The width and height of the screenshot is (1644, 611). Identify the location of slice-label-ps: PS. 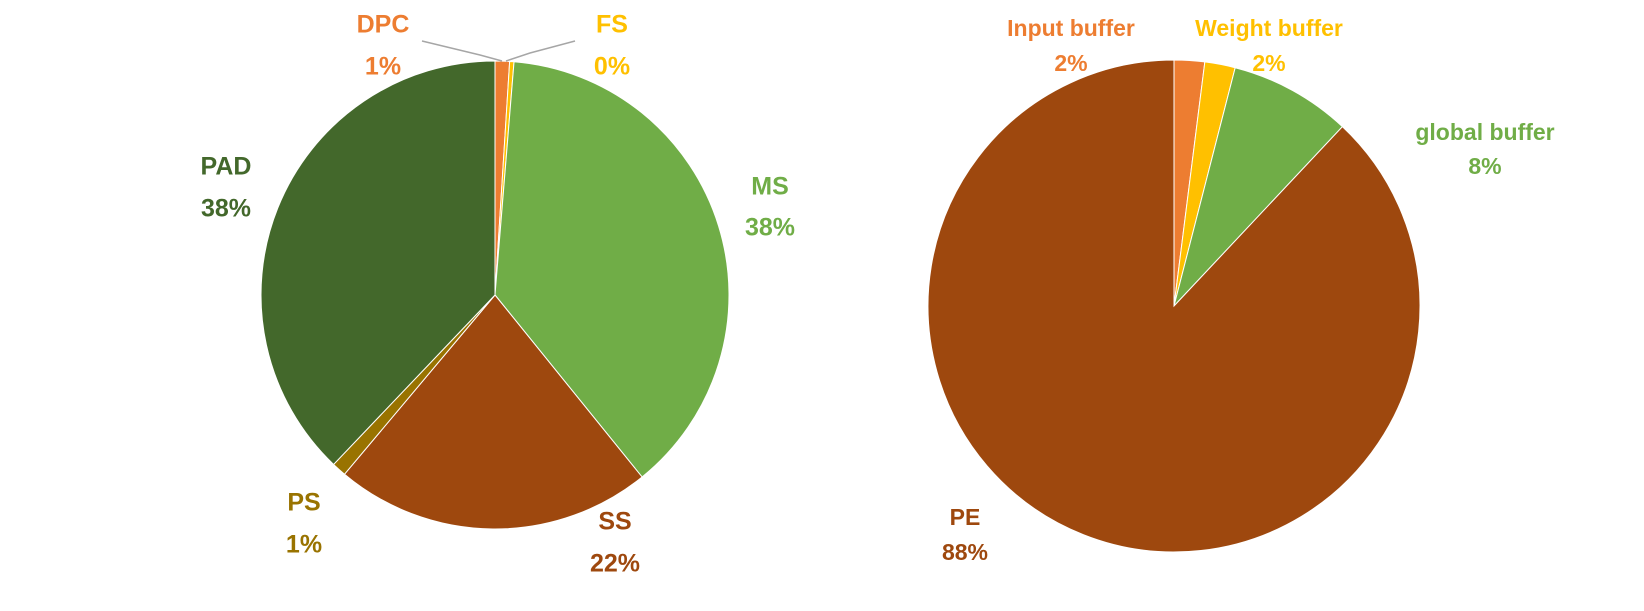
(303, 503).